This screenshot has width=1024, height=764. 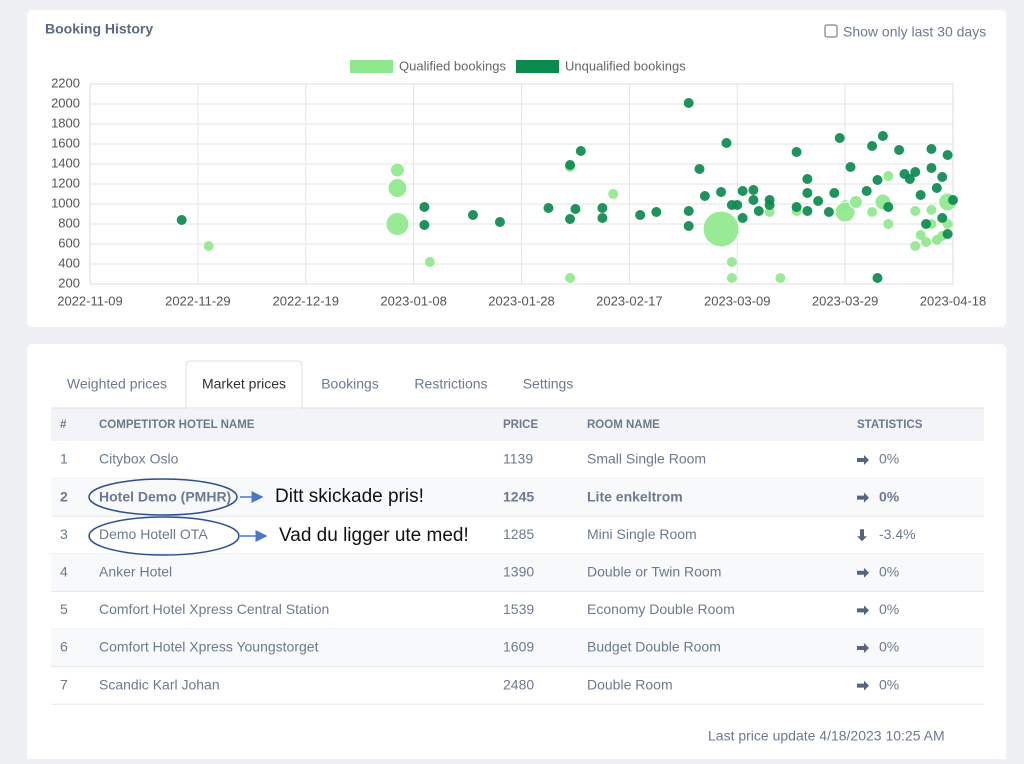 What do you see at coordinates (630, 684) in the screenshot?
I see `table-cell: Double Room` at bounding box center [630, 684].